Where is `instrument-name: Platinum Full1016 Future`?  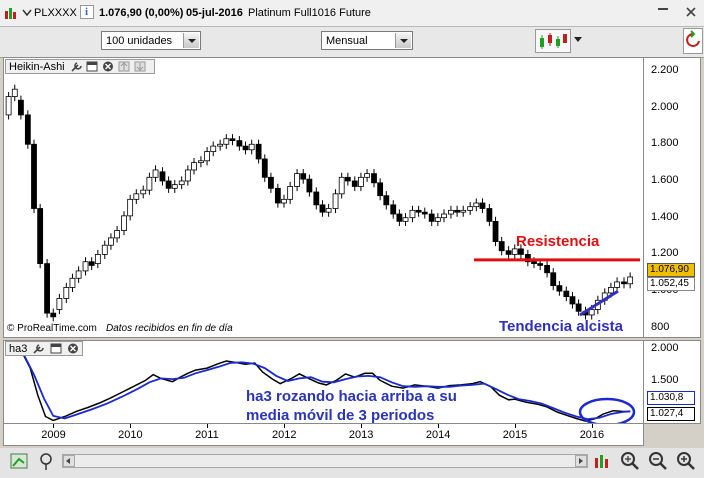
instrument-name: Platinum Full1016 Future is located at coordinates (309, 13).